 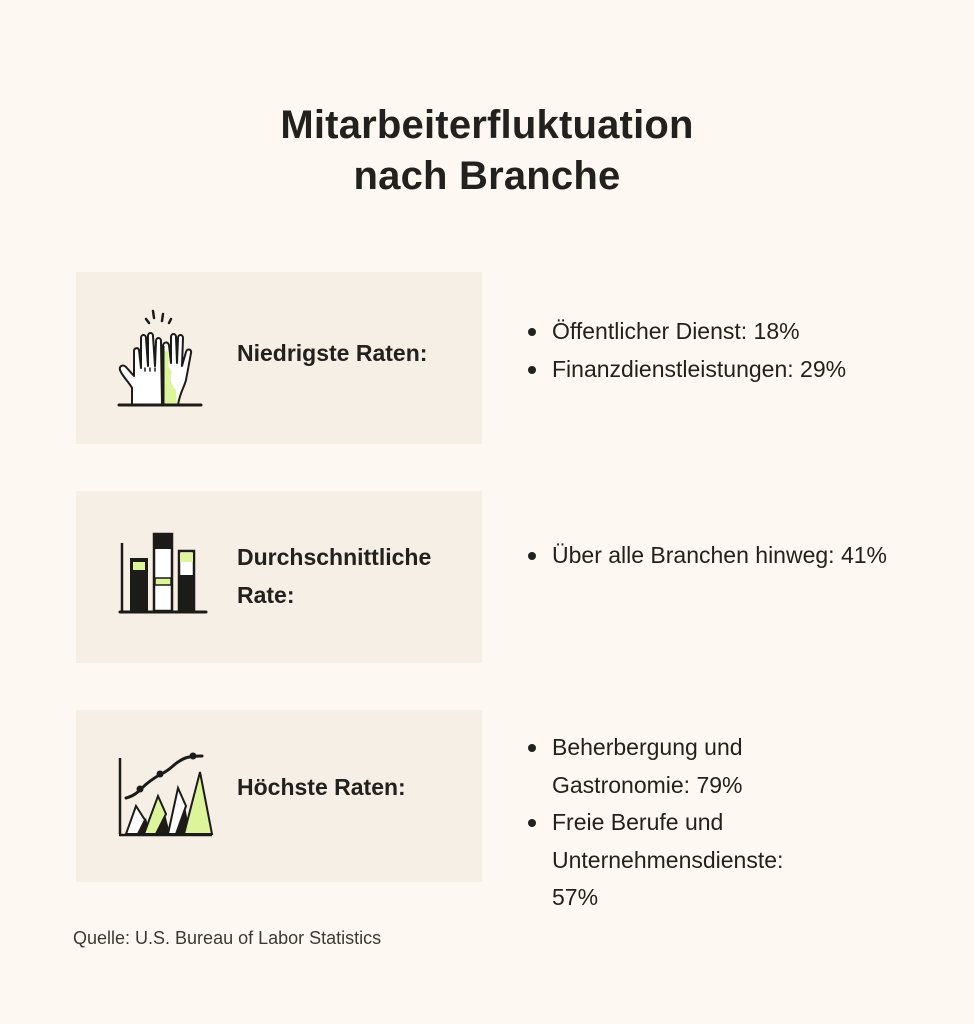 I want to click on lowest-rates-card: Niedrigste Raten:, so click(x=279, y=358).